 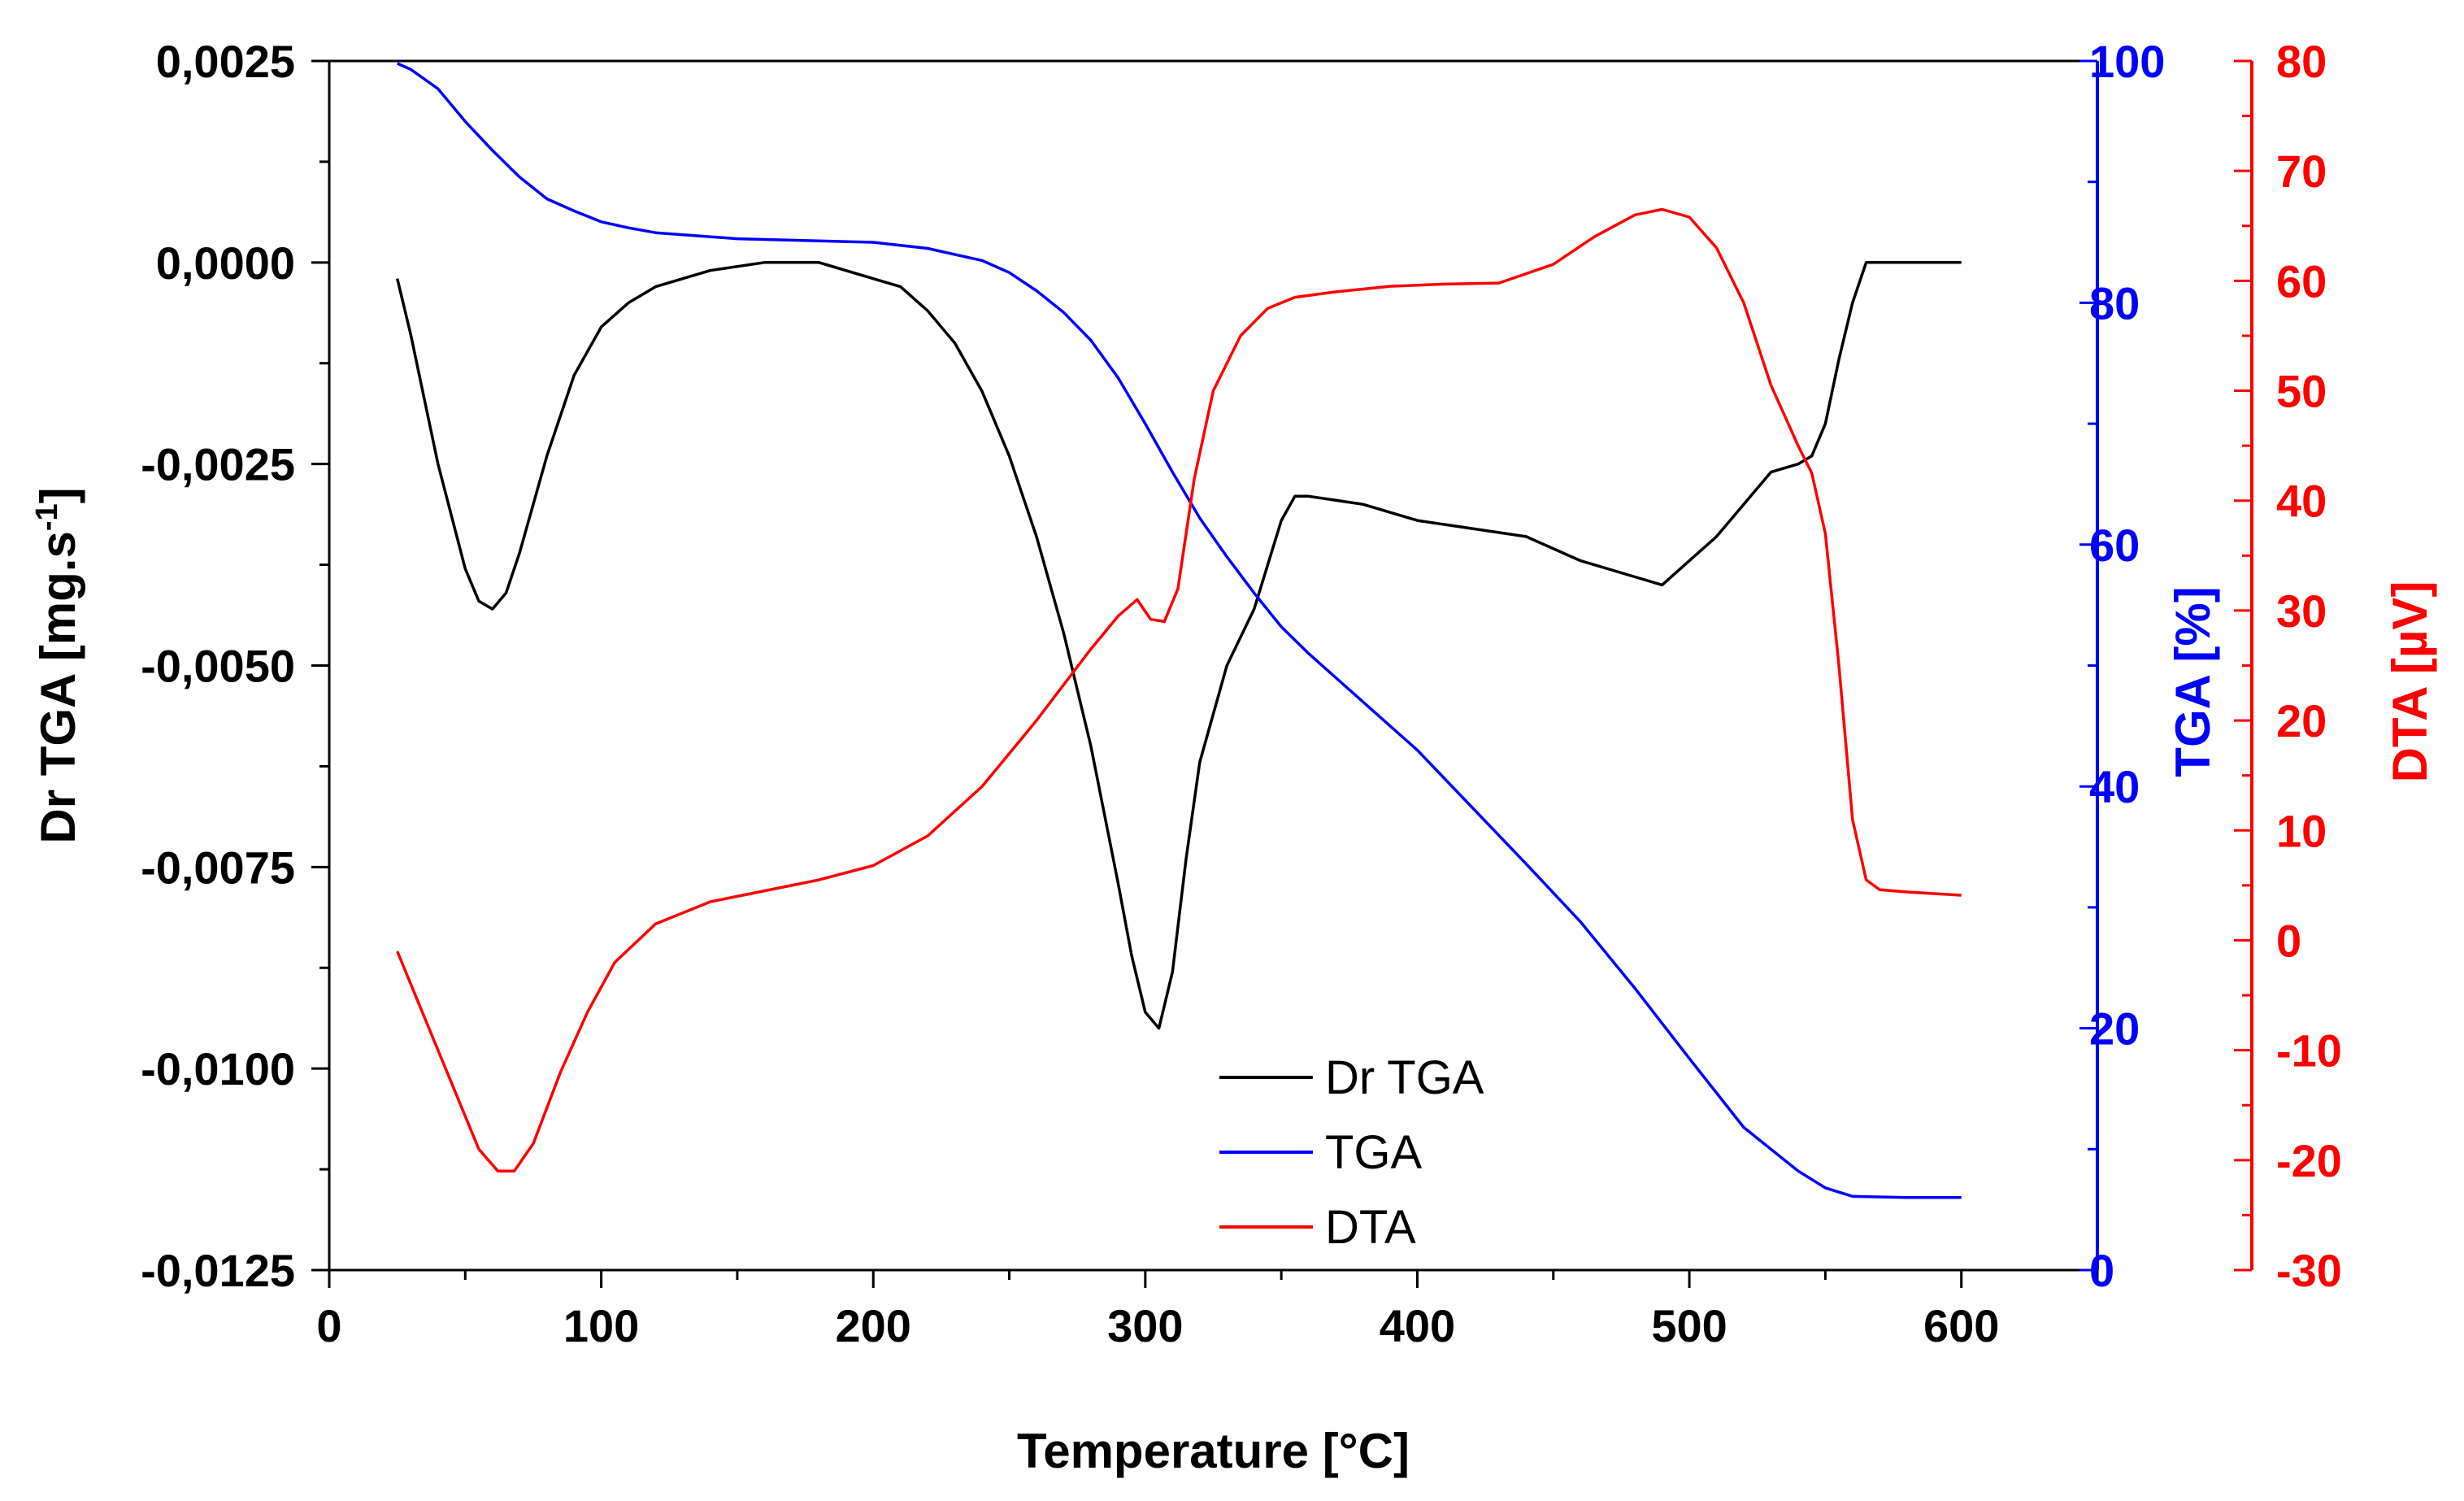 I want to click on dr-tga-axis-title: Dr TGA [mg.s-1], so click(x=57, y=665).